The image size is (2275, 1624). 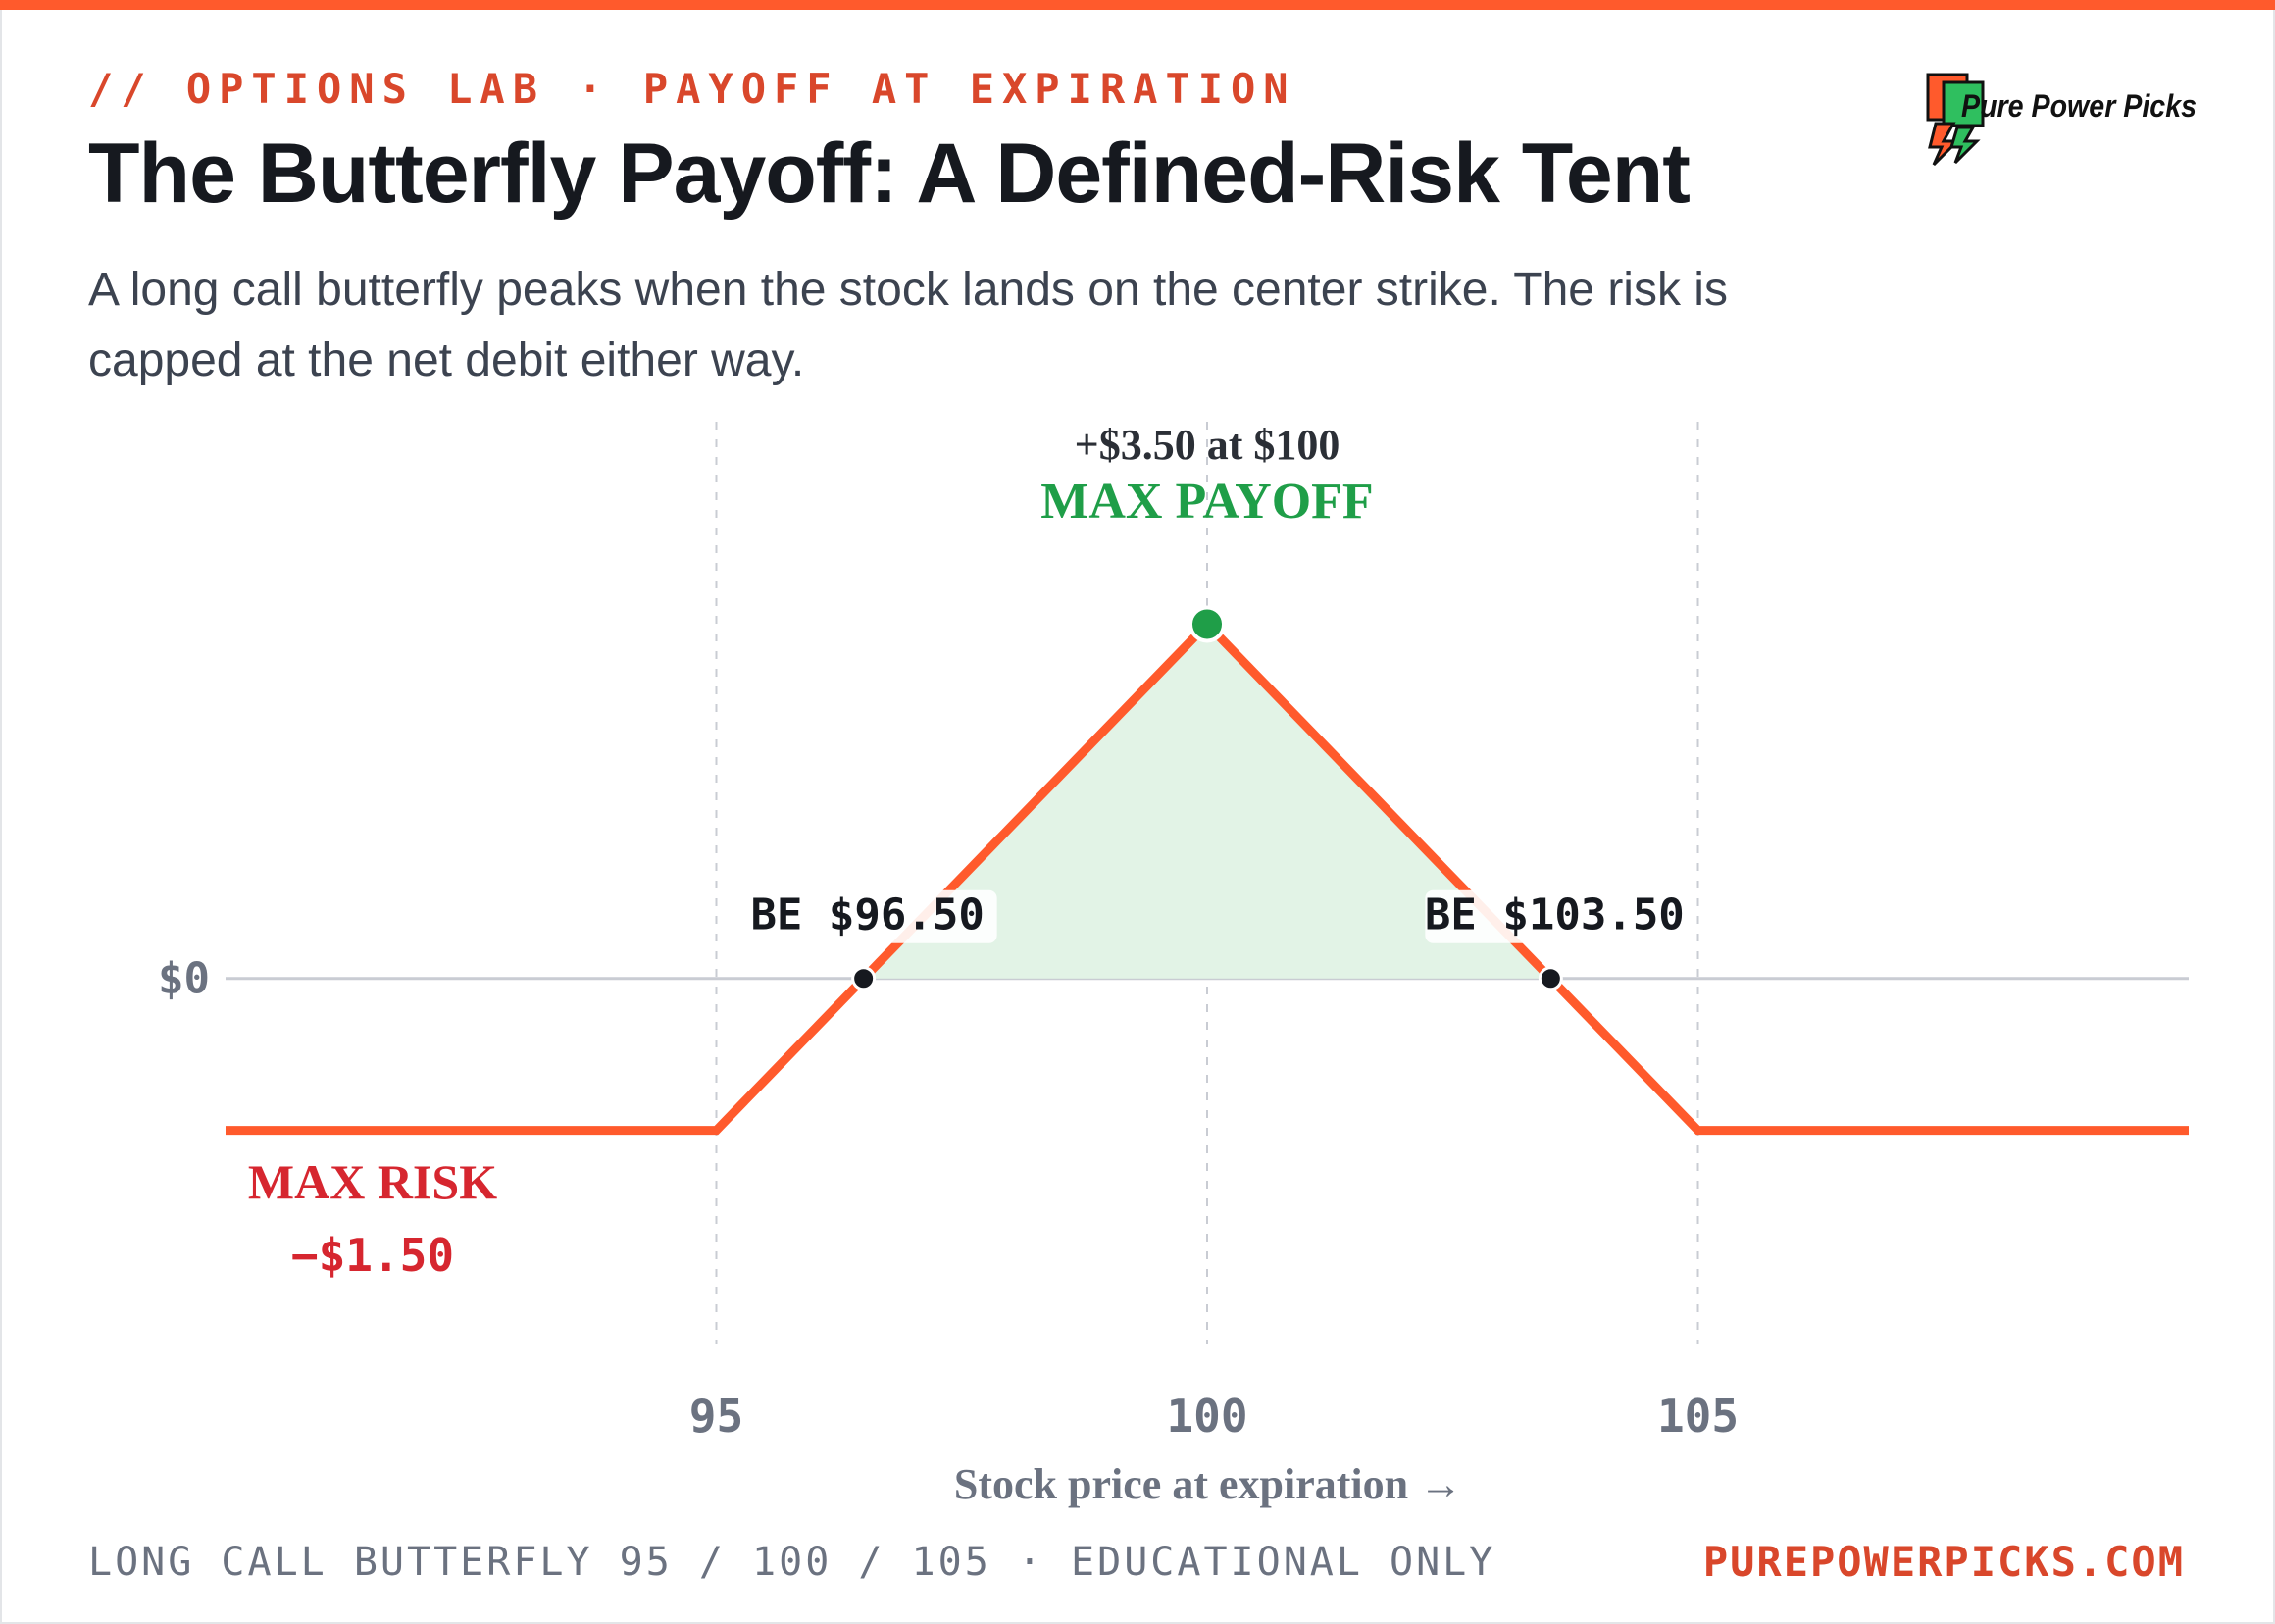 I want to click on accent-bar, so click(x=1137, y=5).